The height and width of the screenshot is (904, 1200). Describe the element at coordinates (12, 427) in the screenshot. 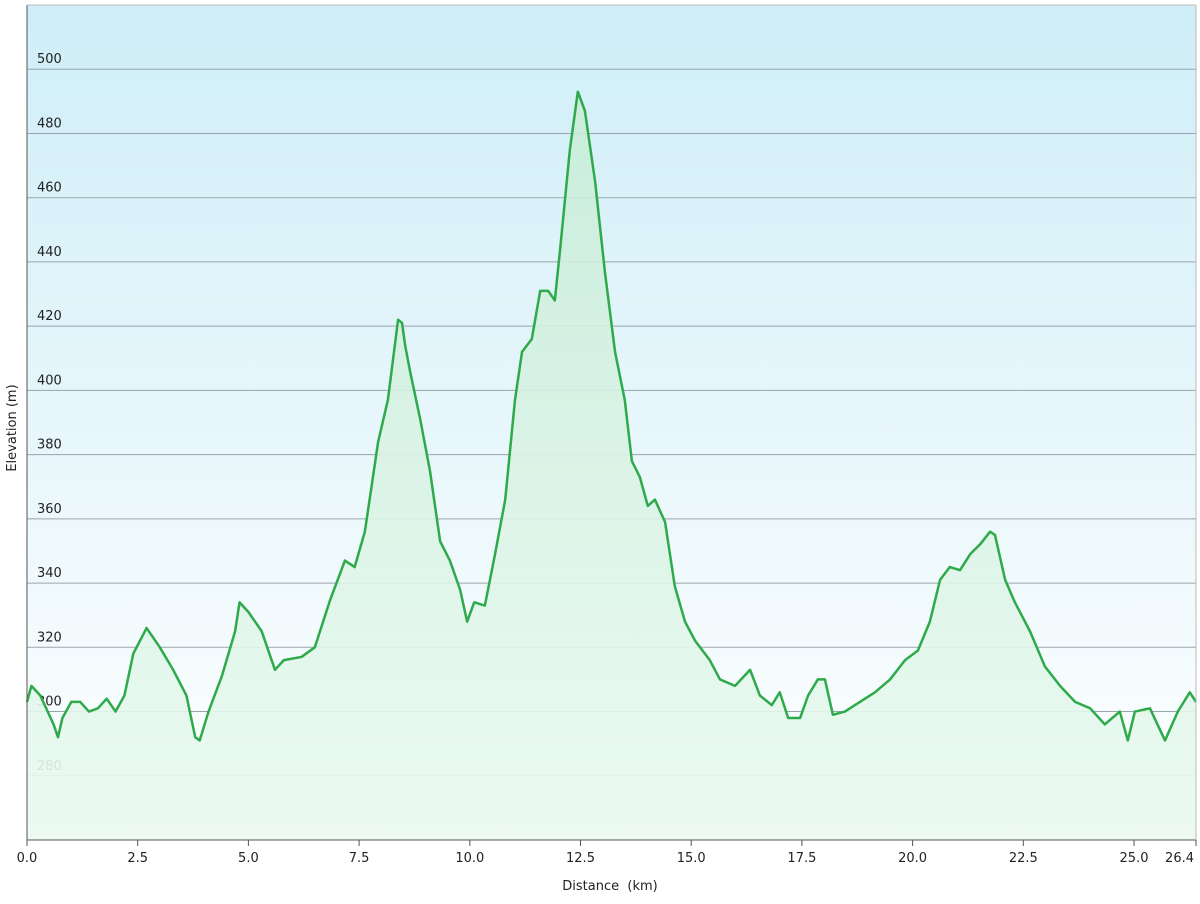

I see `y-axis-title: Elevation (m)` at that location.